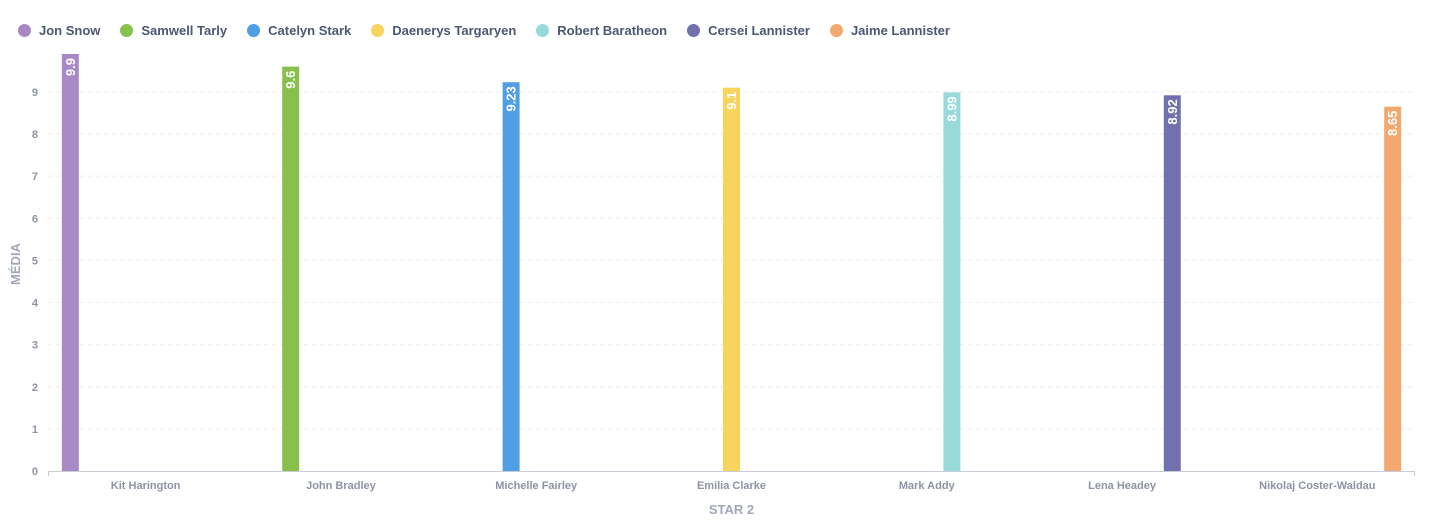 The height and width of the screenshot is (522, 1437). I want to click on legend-item: Daenerys Targaryen, so click(443, 30).